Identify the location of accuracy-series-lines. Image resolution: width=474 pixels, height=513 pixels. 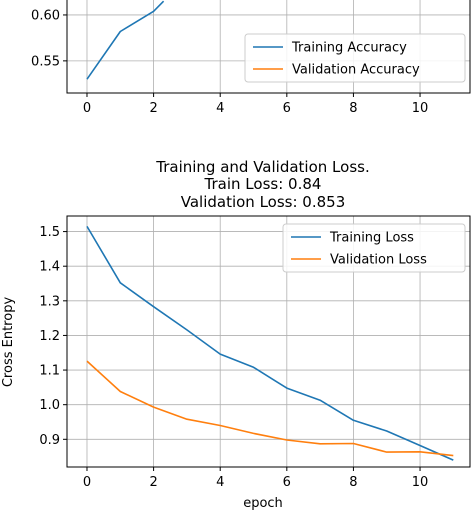
(125, 40).